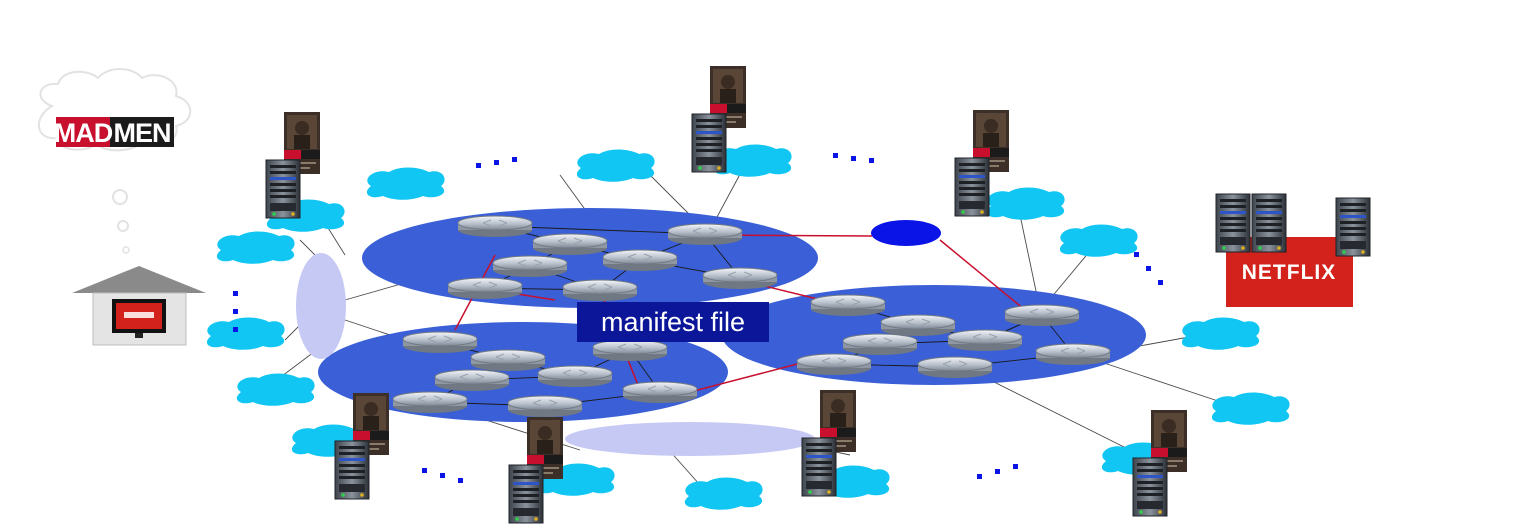  What do you see at coordinates (83, 133) in the screenshot?
I see `madmen-logo-mad: MAD` at bounding box center [83, 133].